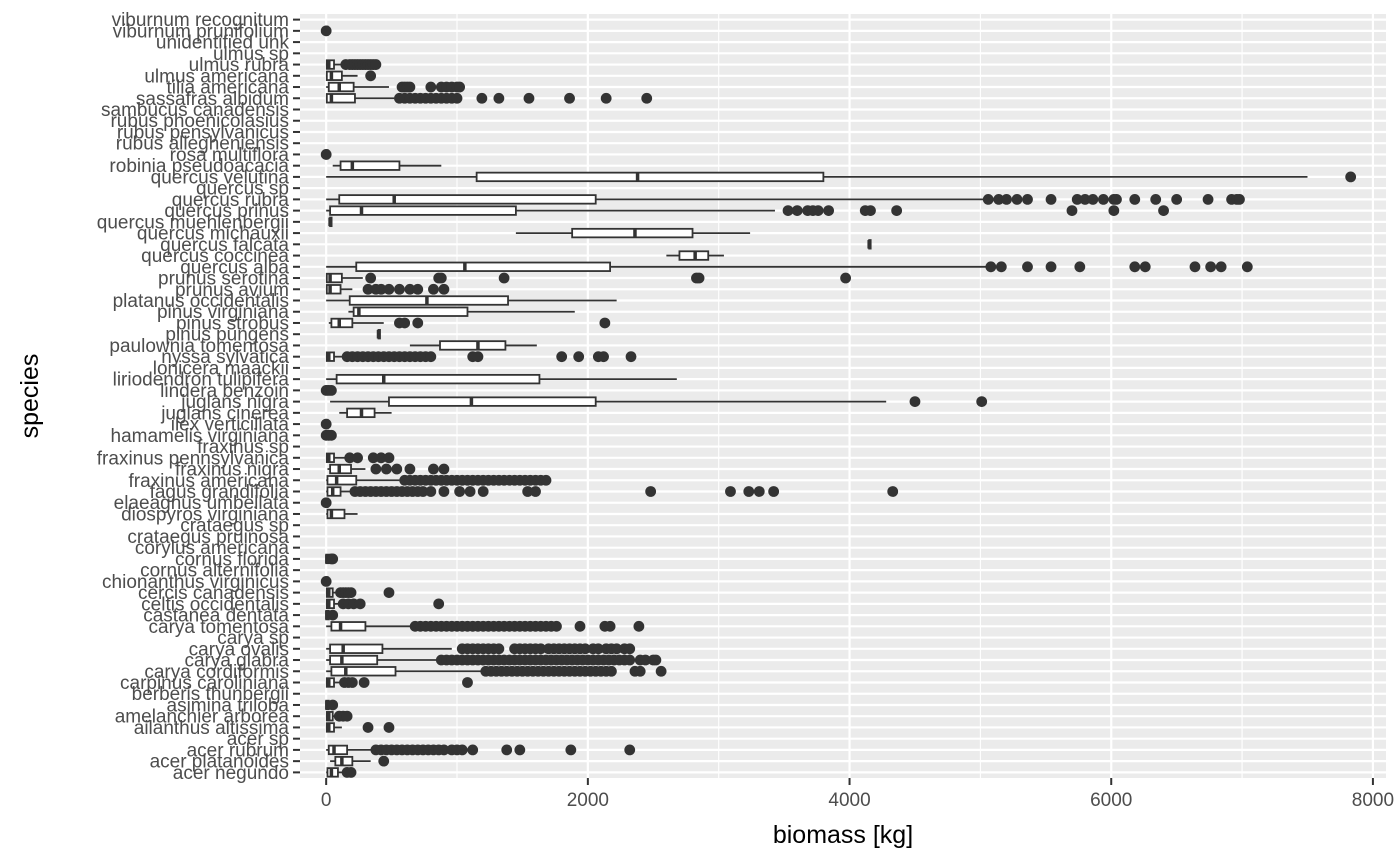 The image size is (1400, 865). I want to click on y-tick-label: pinus virginiana, so click(223, 312).